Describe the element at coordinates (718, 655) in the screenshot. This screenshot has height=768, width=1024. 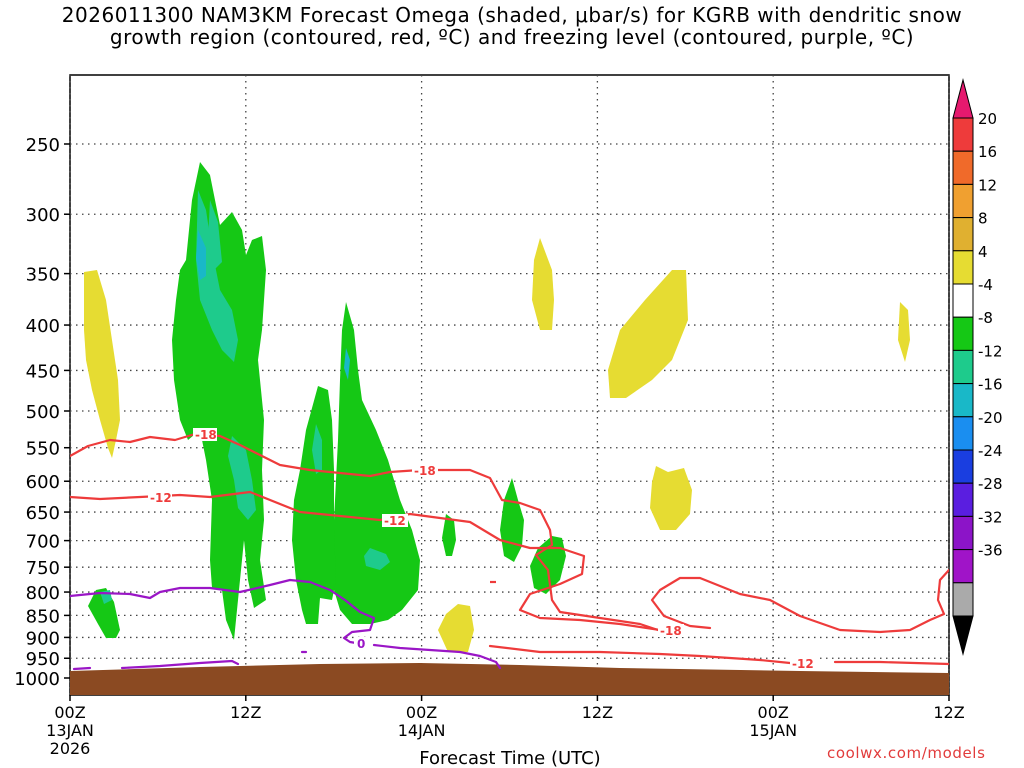
I see `dgz-contour-low` at that location.